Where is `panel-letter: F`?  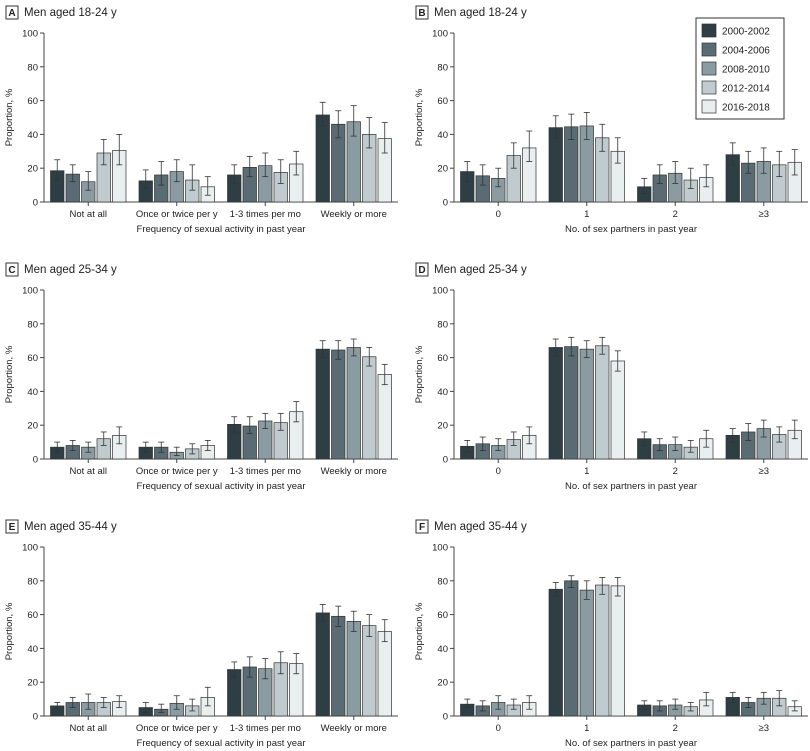 panel-letter: F is located at coordinates (422, 527).